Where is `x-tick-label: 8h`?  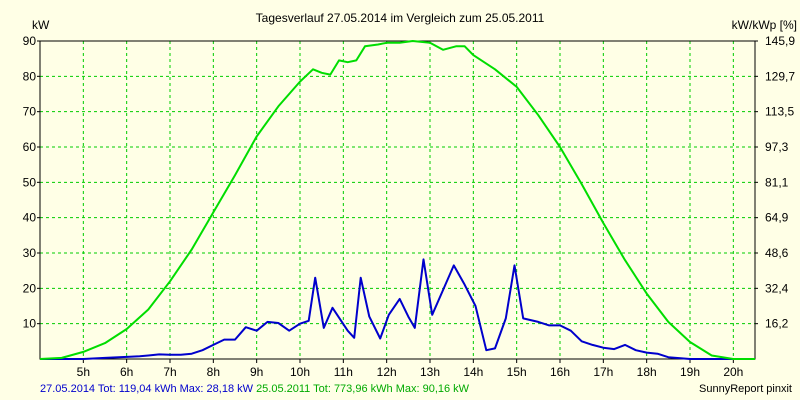 x-tick-label: 8h is located at coordinates (213, 372).